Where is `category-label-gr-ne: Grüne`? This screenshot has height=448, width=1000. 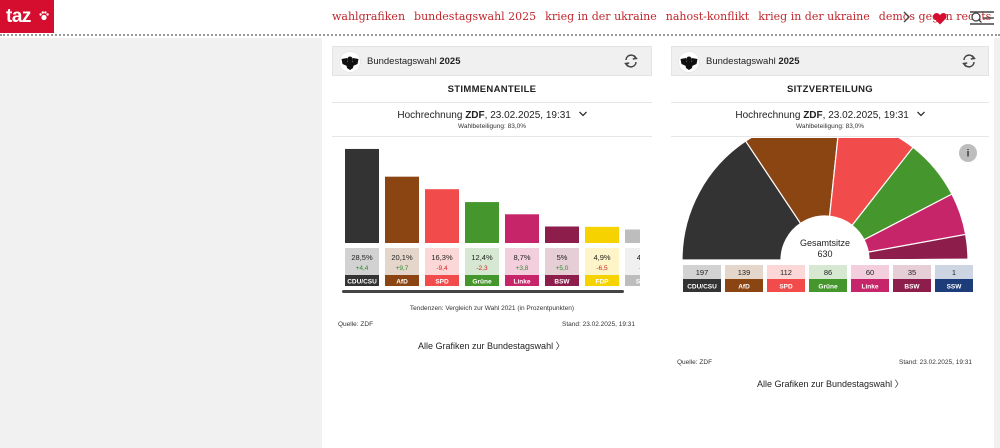 category-label-gr-ne: Grüne is located at coordinates (482, 282).